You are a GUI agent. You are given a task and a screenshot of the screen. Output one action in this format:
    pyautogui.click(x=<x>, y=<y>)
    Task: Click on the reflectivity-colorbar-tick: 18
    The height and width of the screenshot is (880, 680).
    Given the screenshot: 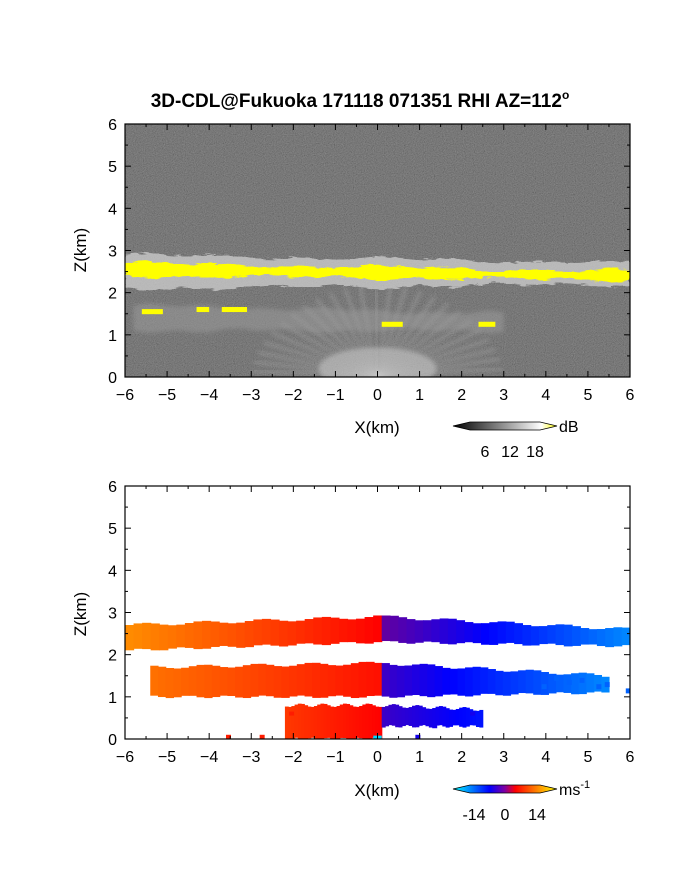 What is the action you would take?
    pyautogui.click(x=535, y=452)
    